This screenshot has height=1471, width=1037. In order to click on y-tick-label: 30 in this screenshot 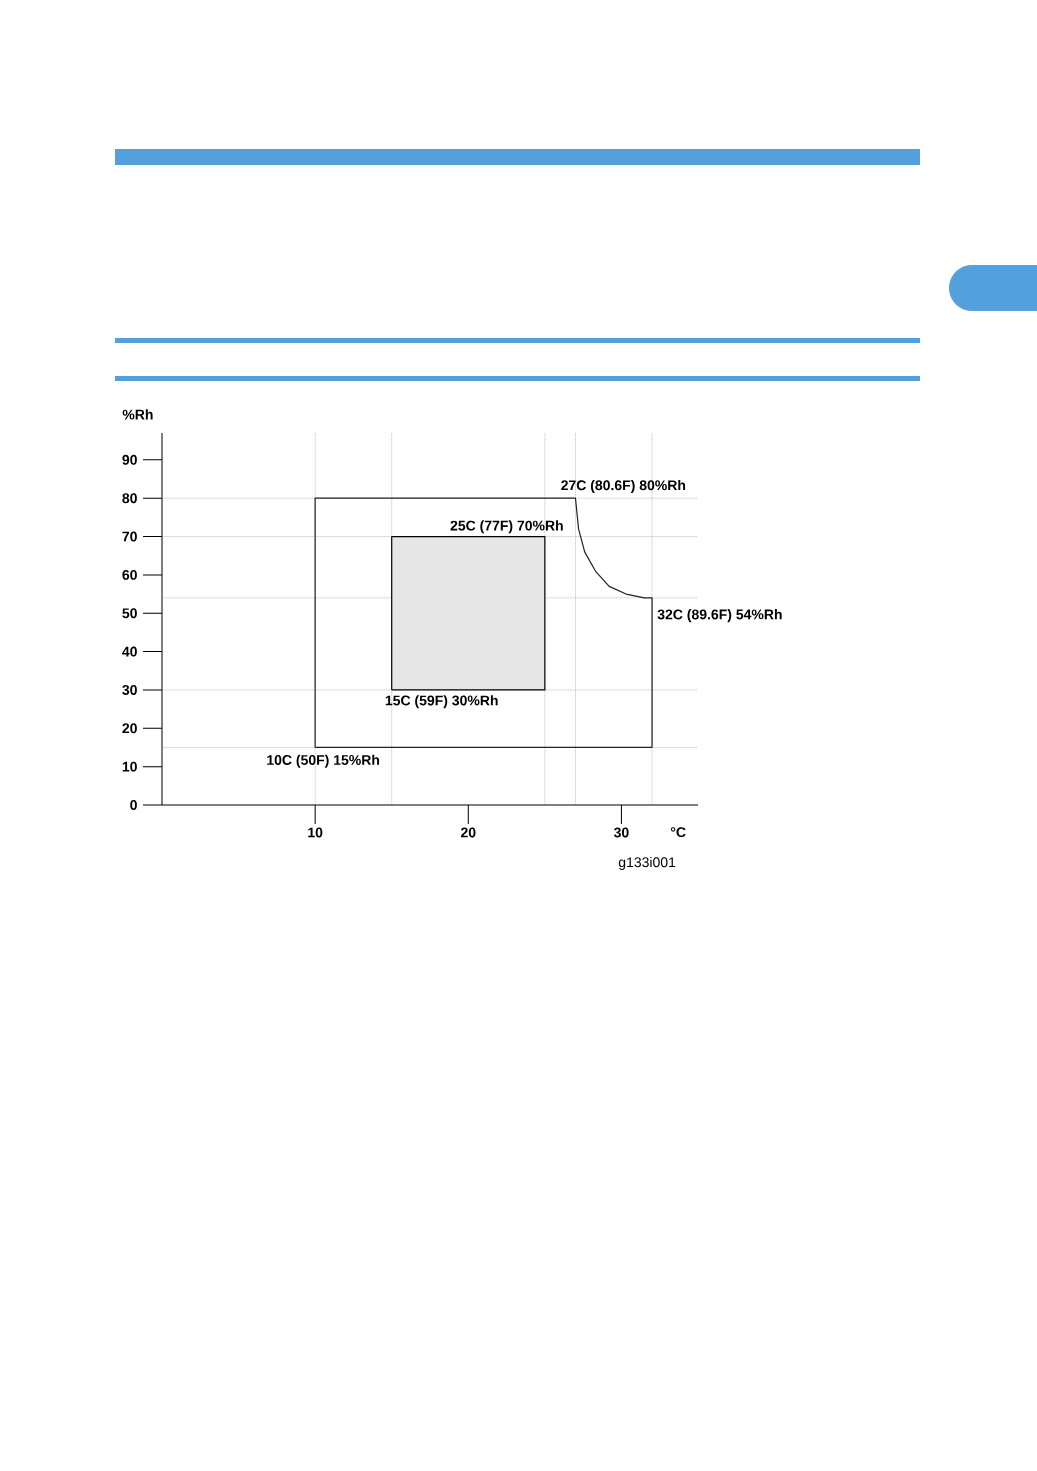, I will do `click(129, 689)`.